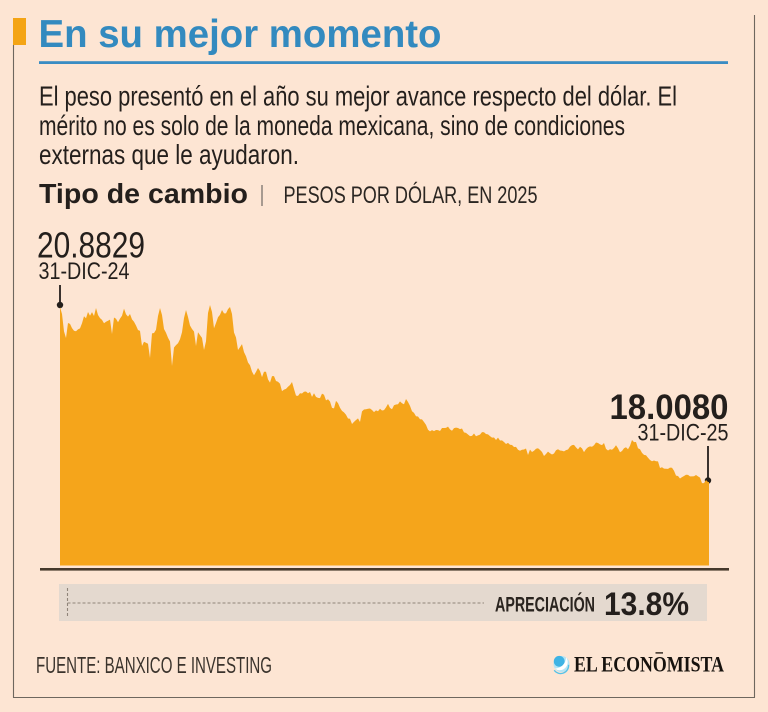 Image resolution: width=768 pixels, height=712 pixels. I want to click on svg-text: FUENTE: BANXICO E INVESTING, so click(154, 665).